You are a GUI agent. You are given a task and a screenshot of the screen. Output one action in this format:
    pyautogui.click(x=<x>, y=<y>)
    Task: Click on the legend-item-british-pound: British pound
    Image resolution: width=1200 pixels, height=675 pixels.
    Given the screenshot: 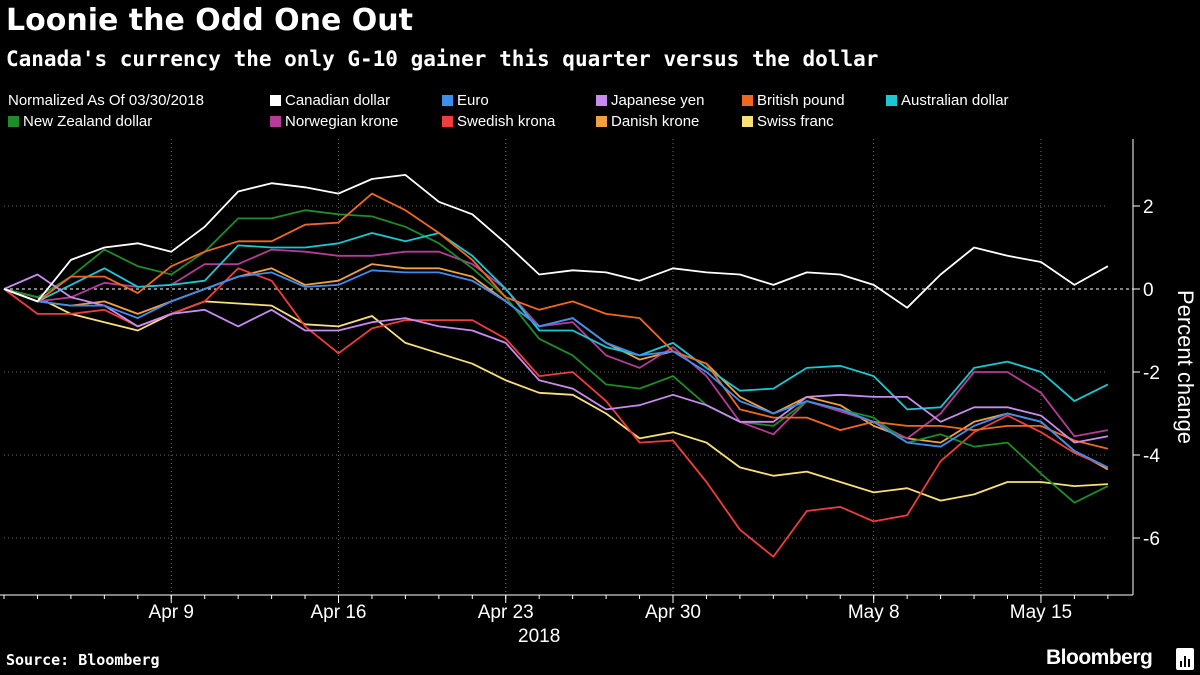 What is the action you would take?
    pyautogui.click(x=793, y=100)
    